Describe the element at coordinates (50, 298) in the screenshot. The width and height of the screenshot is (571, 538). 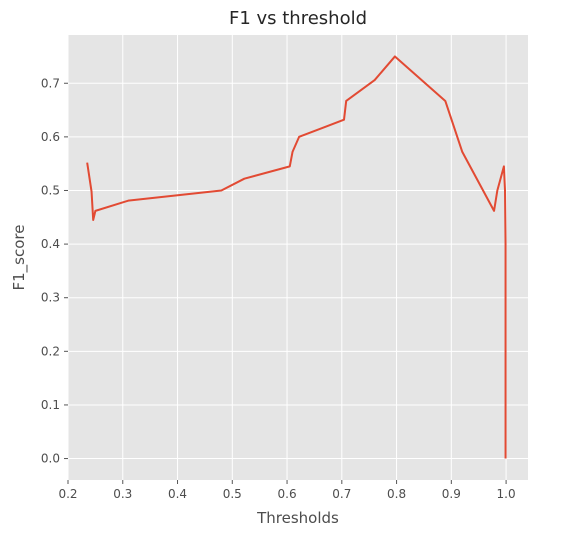
I see `y-tick-label: 0.3` at that location.